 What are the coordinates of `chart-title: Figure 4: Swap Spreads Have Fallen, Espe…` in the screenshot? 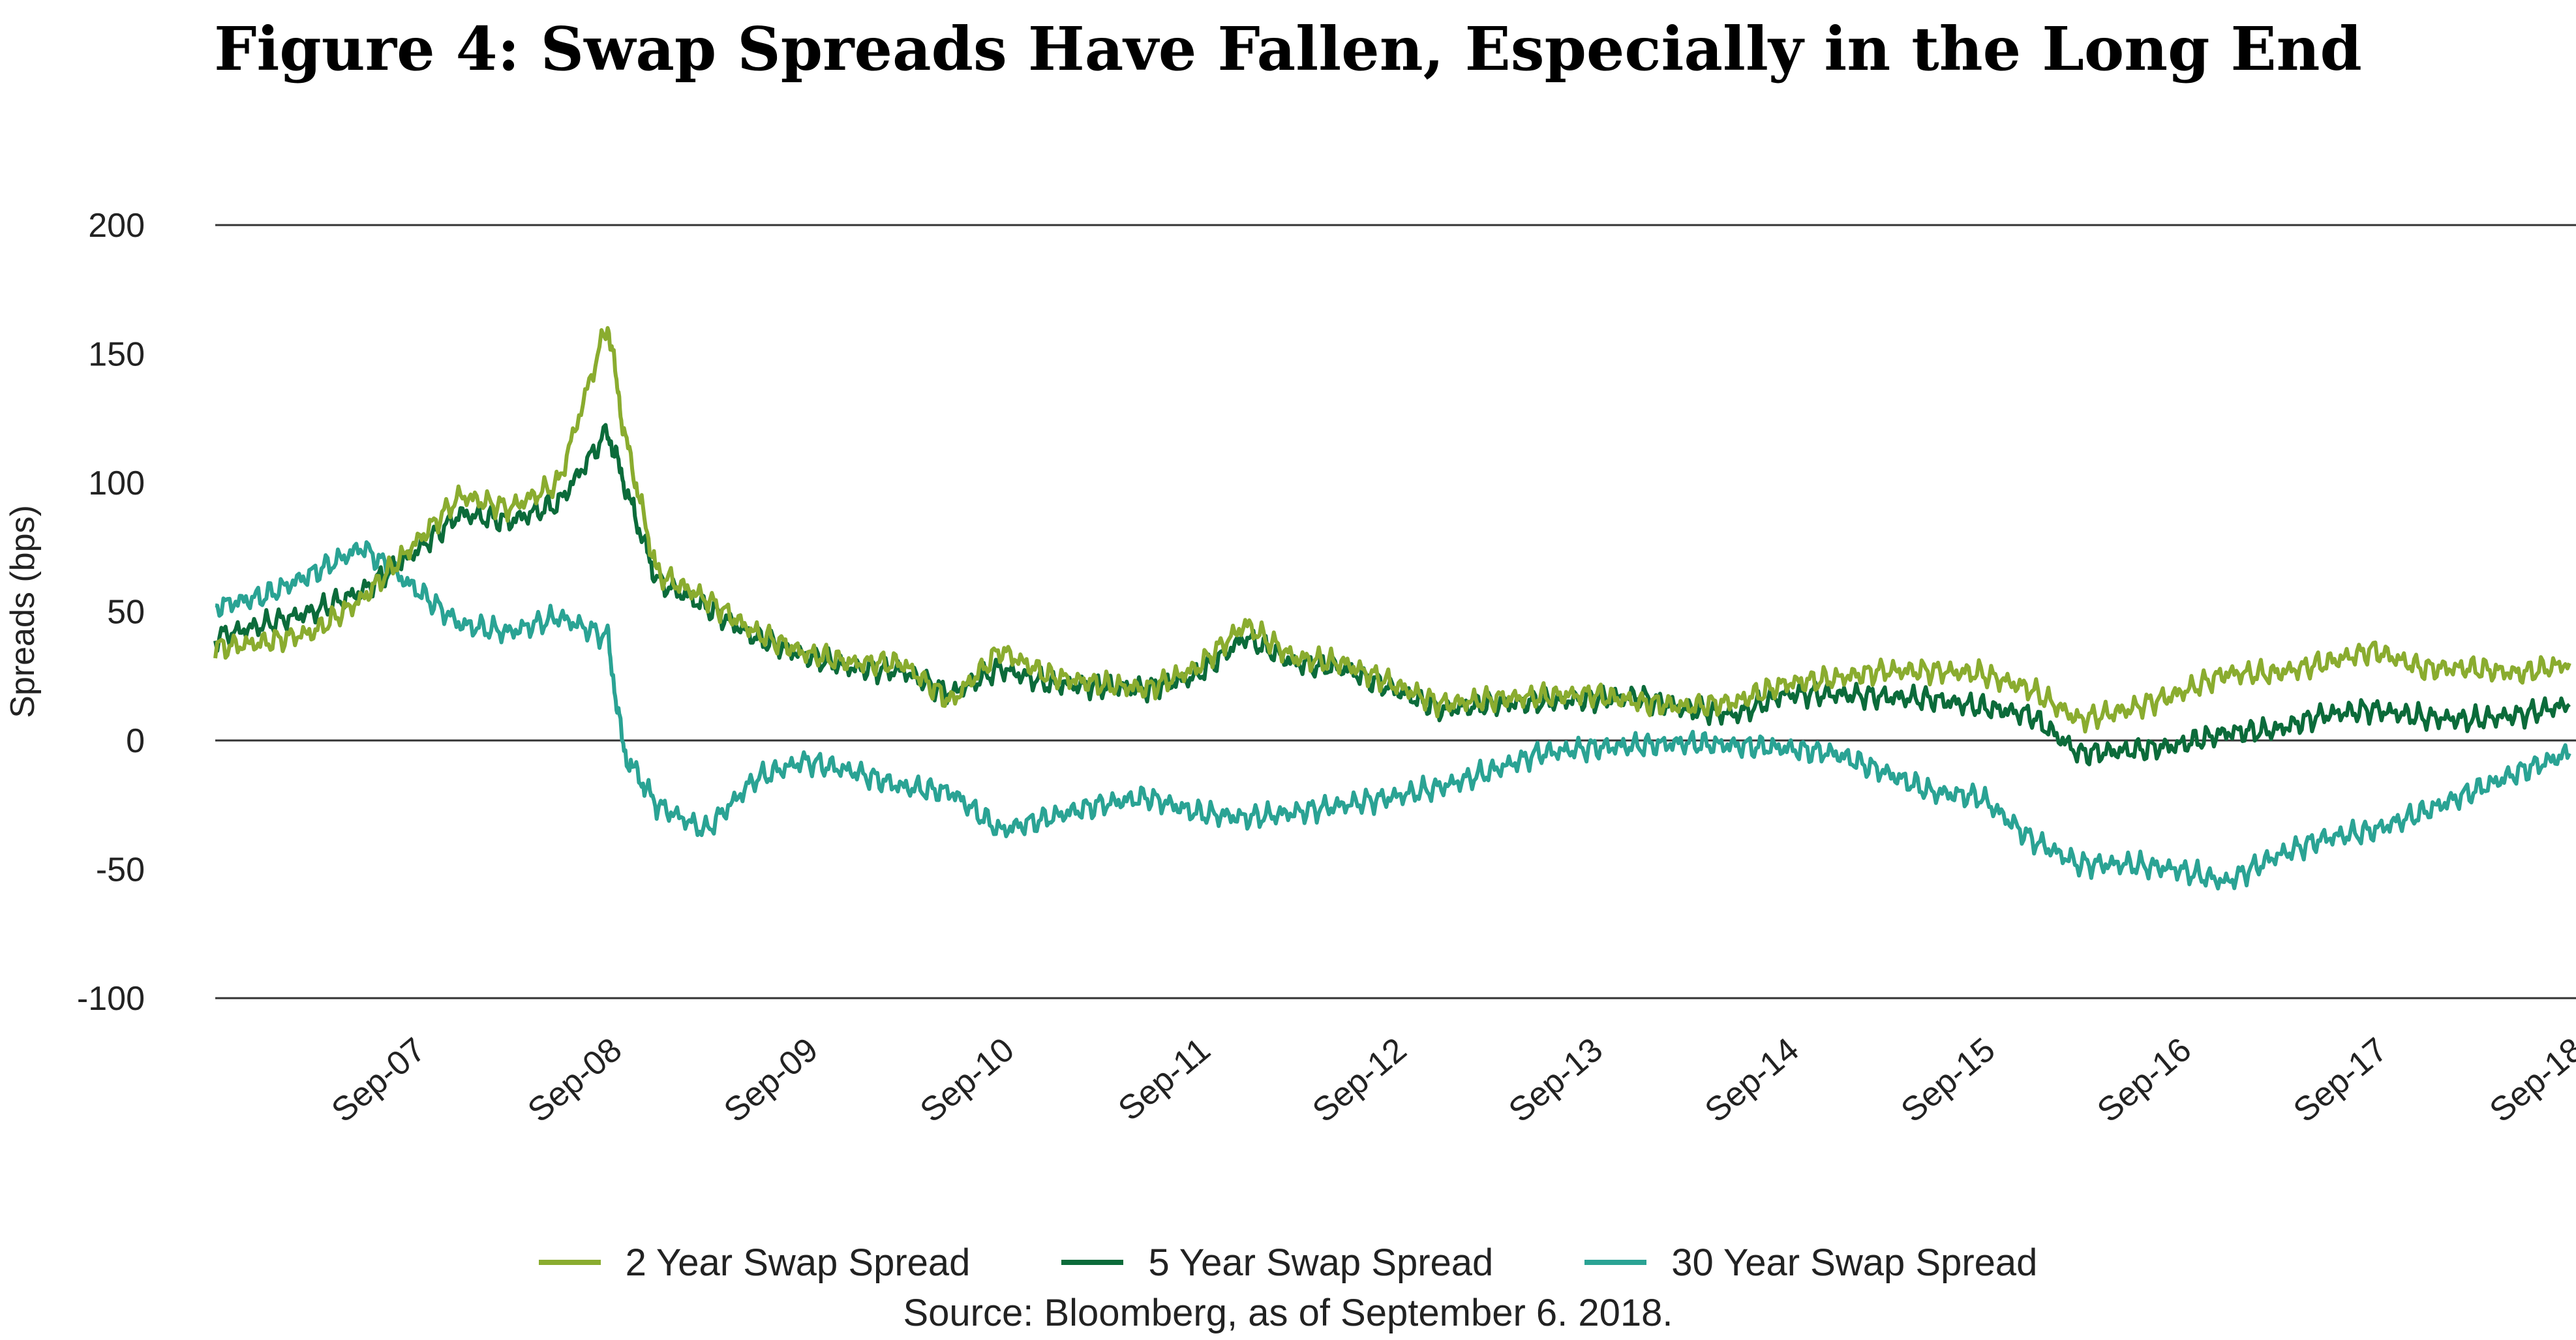 It's located at (1288, 49).